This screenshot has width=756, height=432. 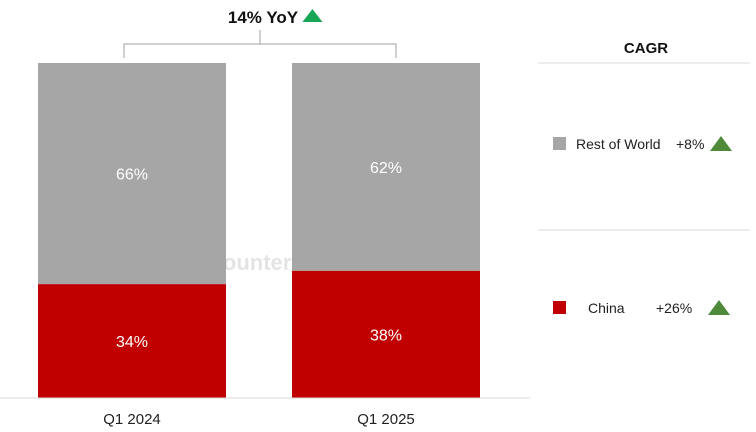 I want to click on cagr-rows: Rest of World +8% China +26%, so click(x=642, y=226).